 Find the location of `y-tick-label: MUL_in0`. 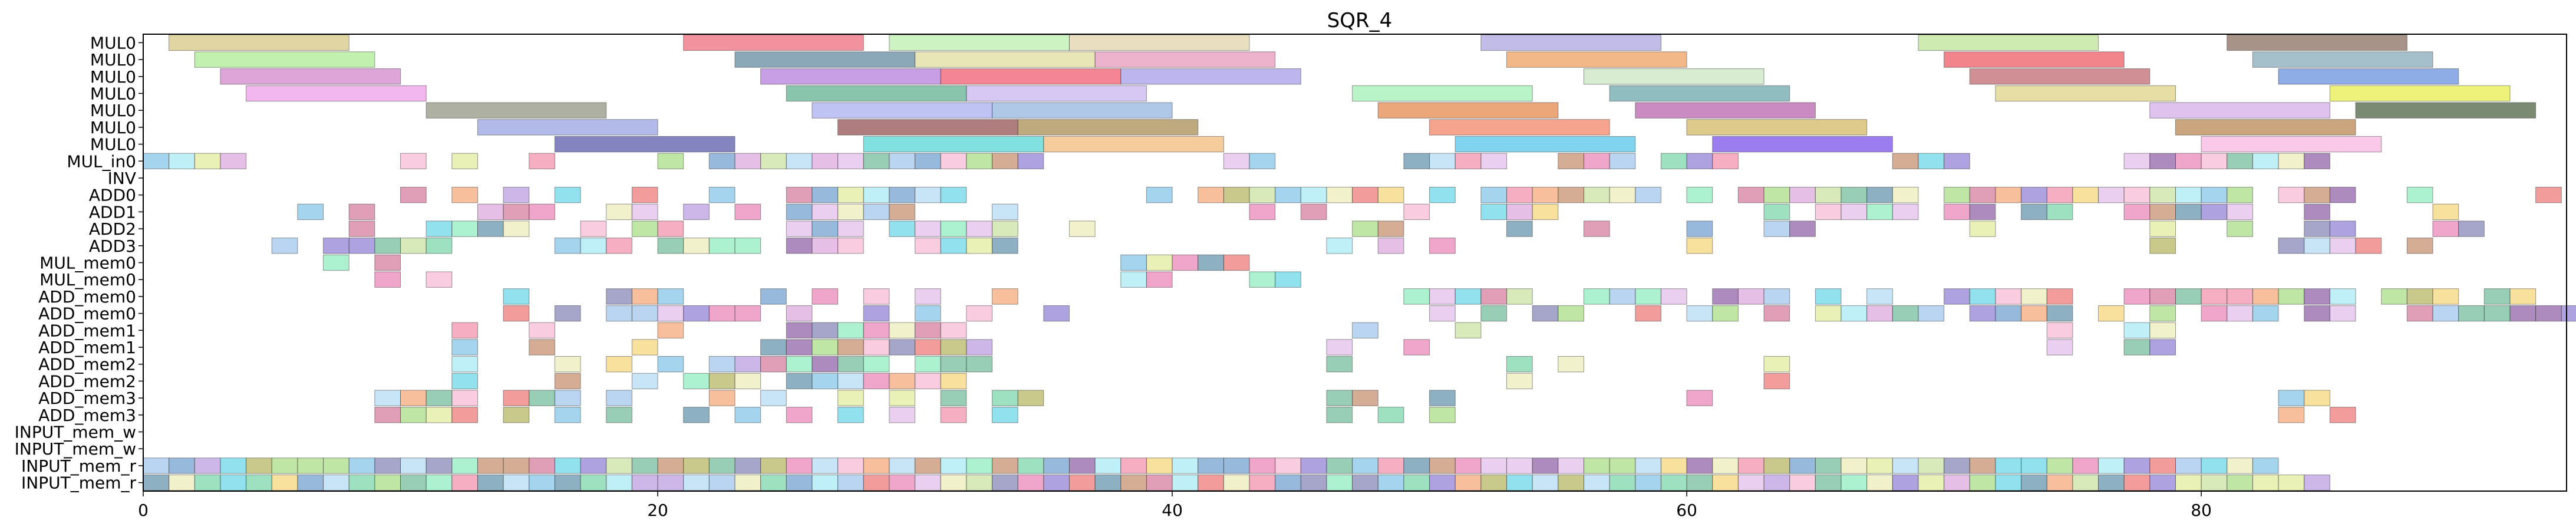

y-tick-label: MUL_in0 is located at coordinates (102, 161).